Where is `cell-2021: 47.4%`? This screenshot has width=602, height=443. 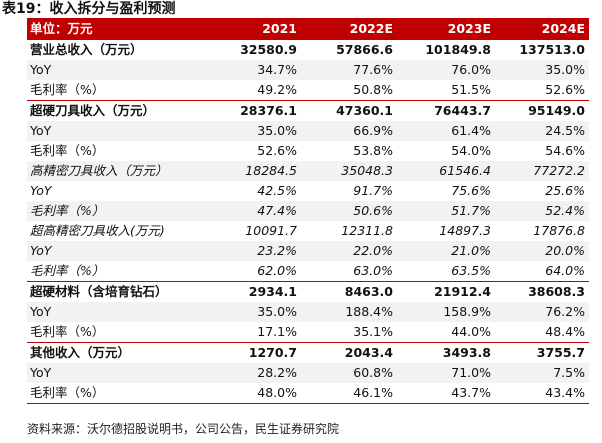
cell-2021: 47.4% is located at coordinates (277, 210).